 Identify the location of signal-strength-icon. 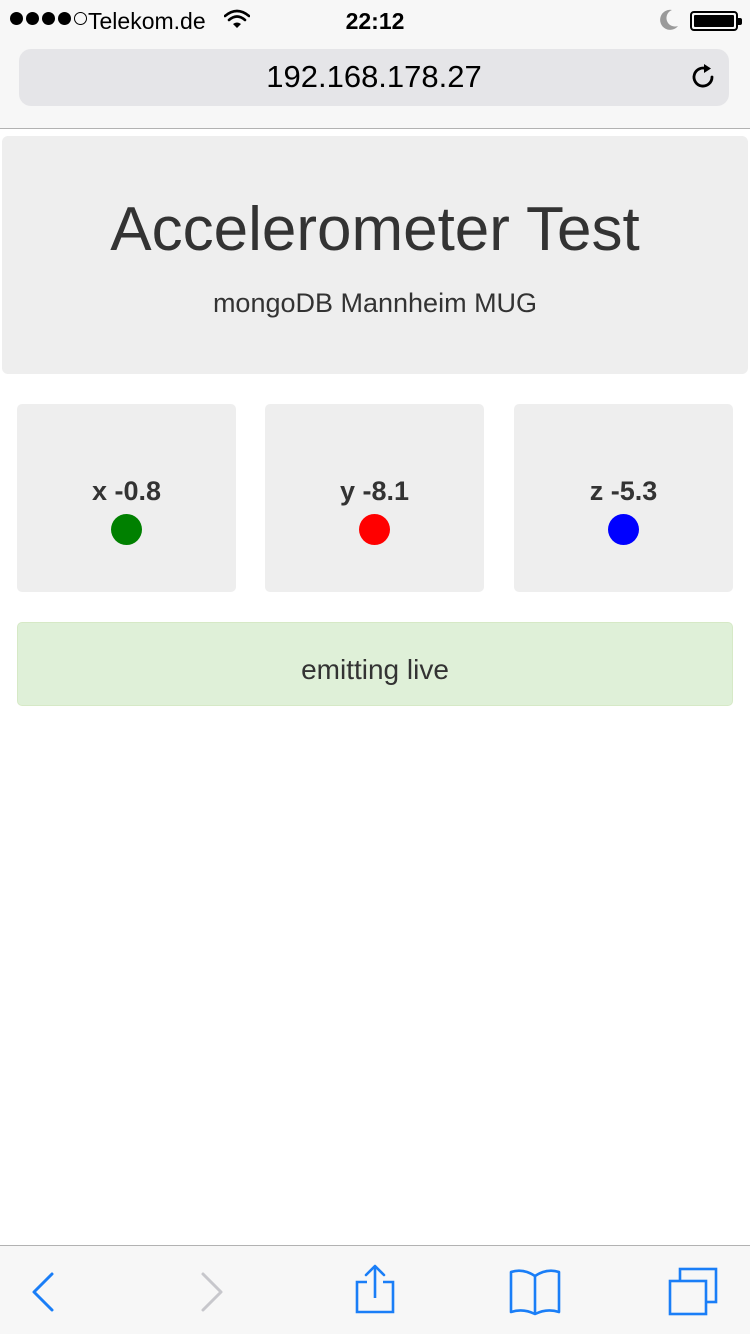
(48, 18).